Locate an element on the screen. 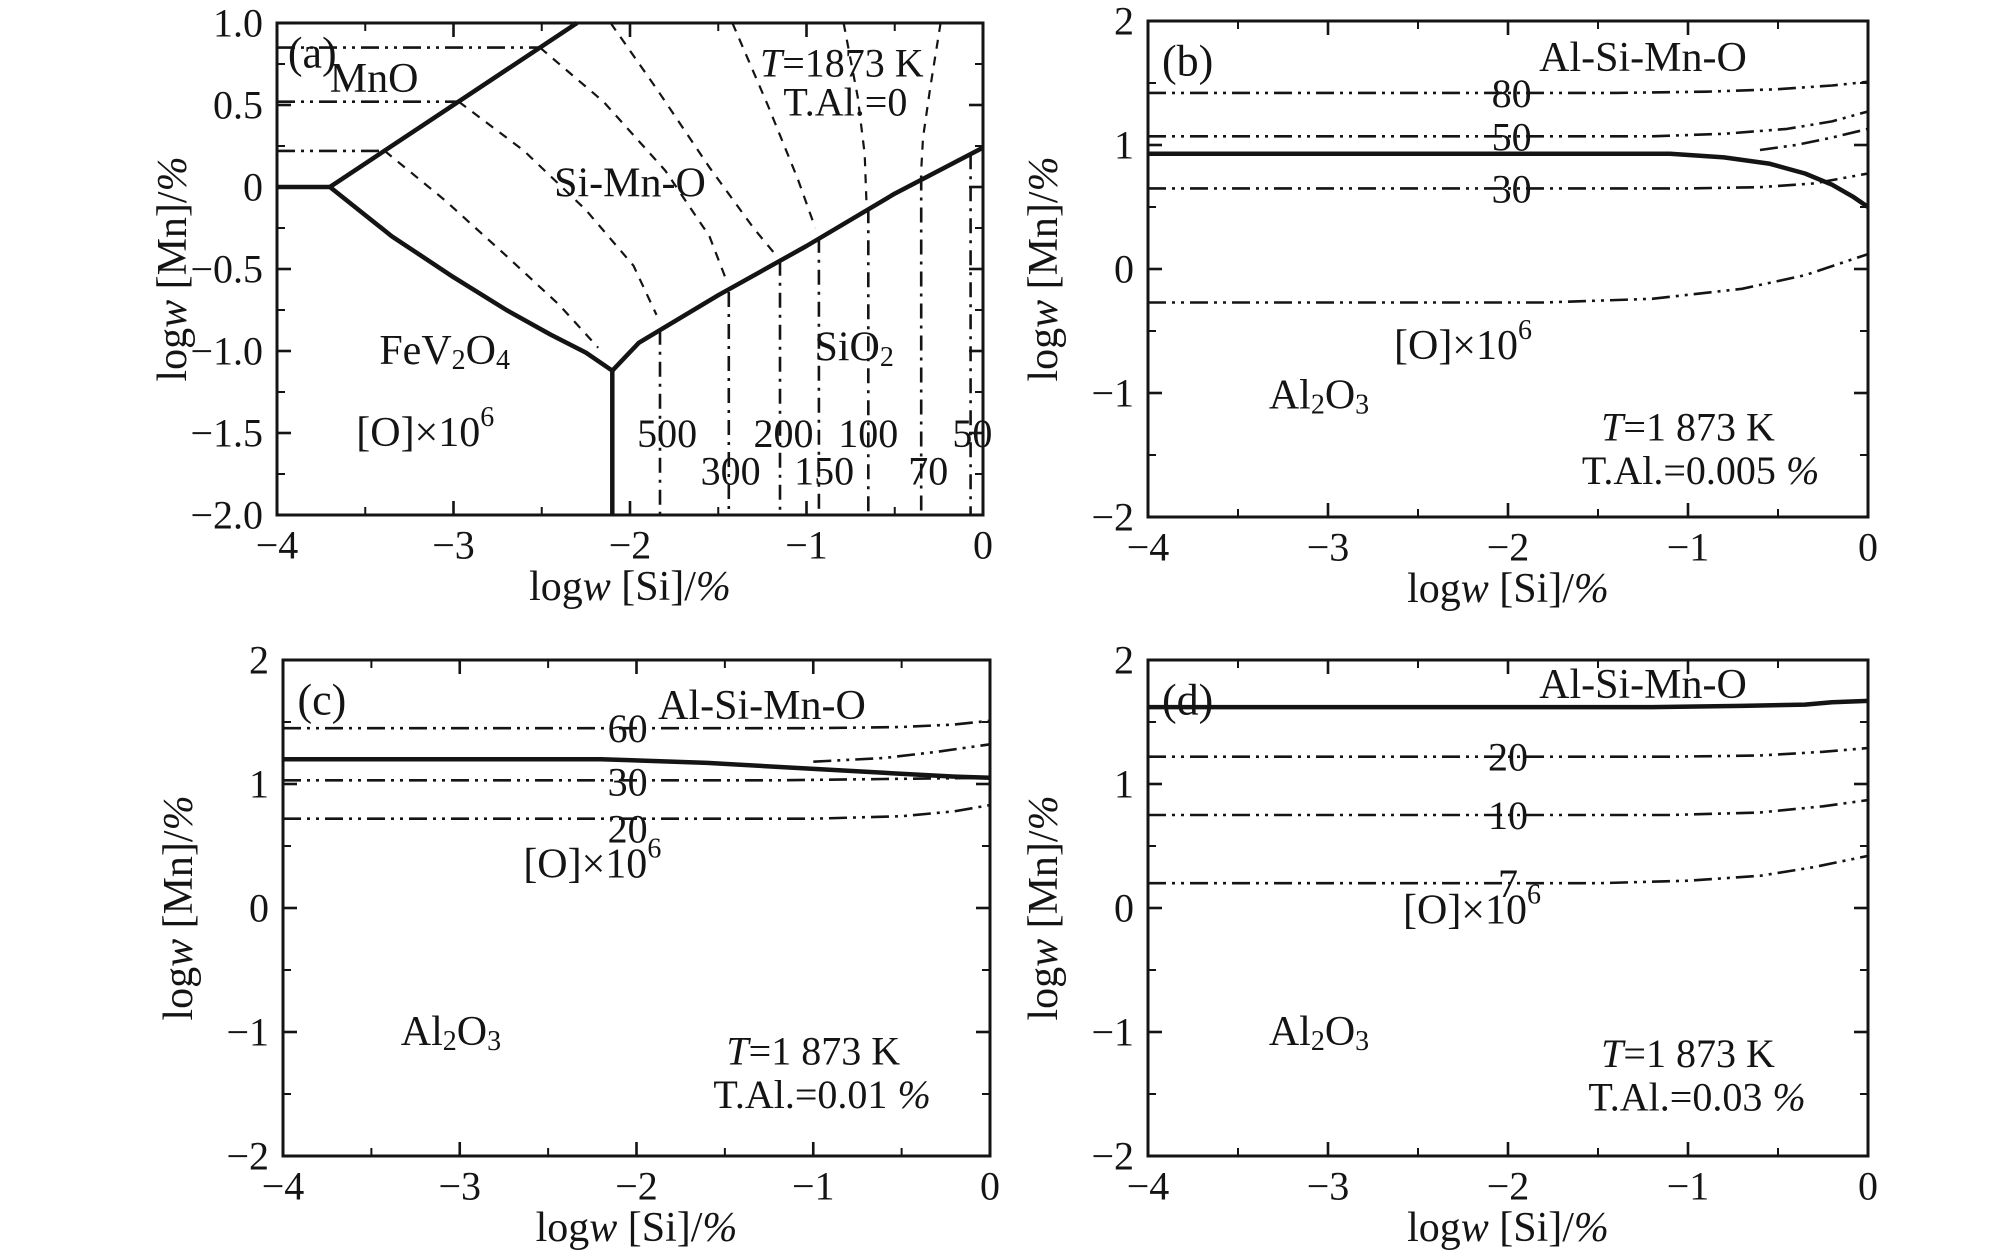 The width and height of the screenshot is (2008, 1258). panel-letter: (b) is located at coordinates (1187, 60).